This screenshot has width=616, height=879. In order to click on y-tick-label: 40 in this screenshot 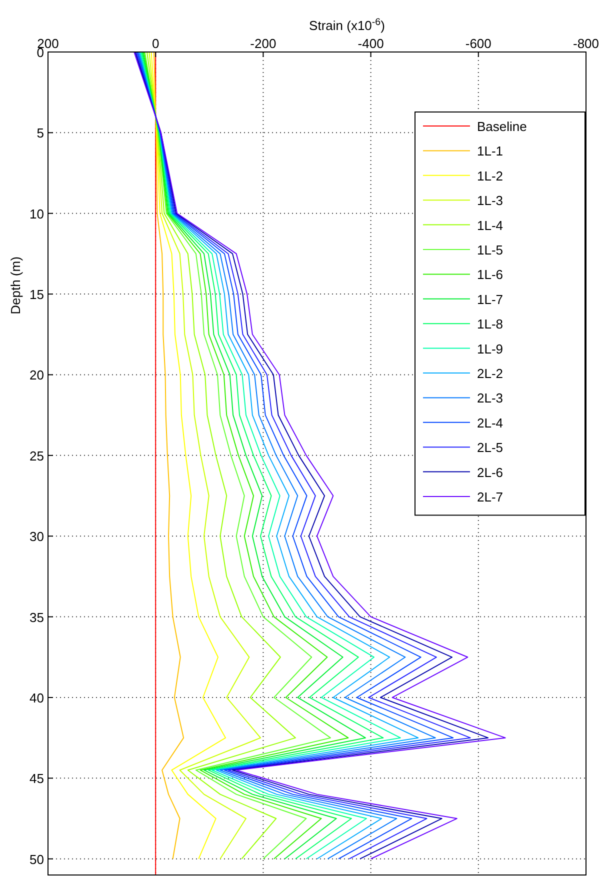, I will do `click(37, 698)`.